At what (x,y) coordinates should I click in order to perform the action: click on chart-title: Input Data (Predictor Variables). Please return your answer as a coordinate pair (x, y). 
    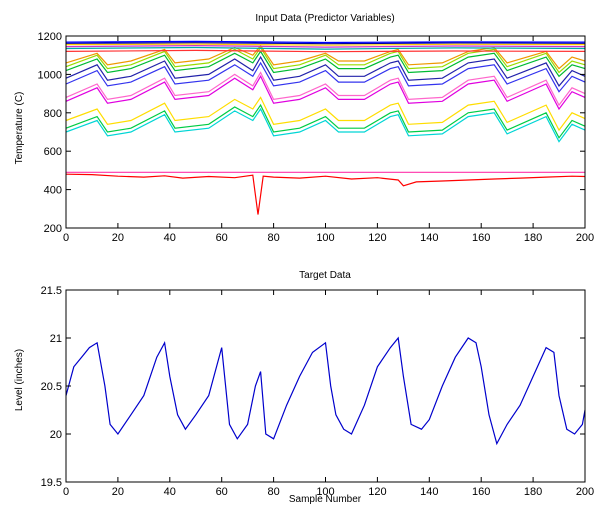
    Looking at the image, I should click on (324, 18).